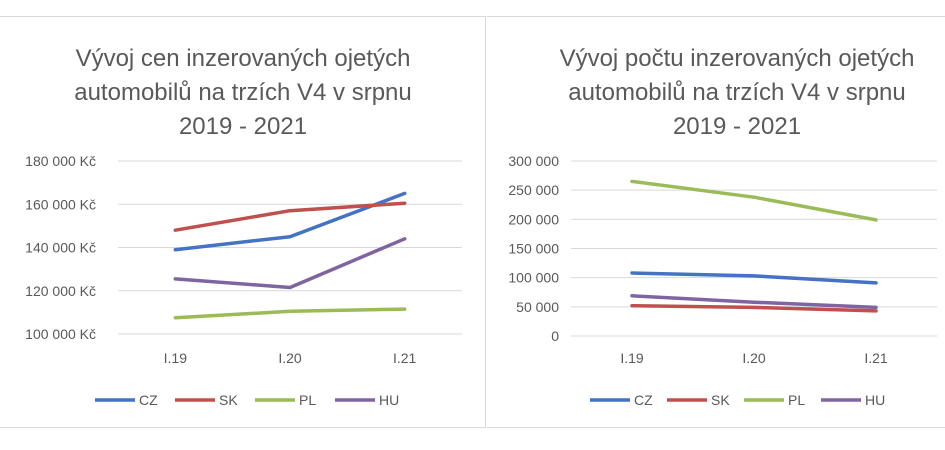  I want to click on y-tick-label: 200 000, so click(533, 219).